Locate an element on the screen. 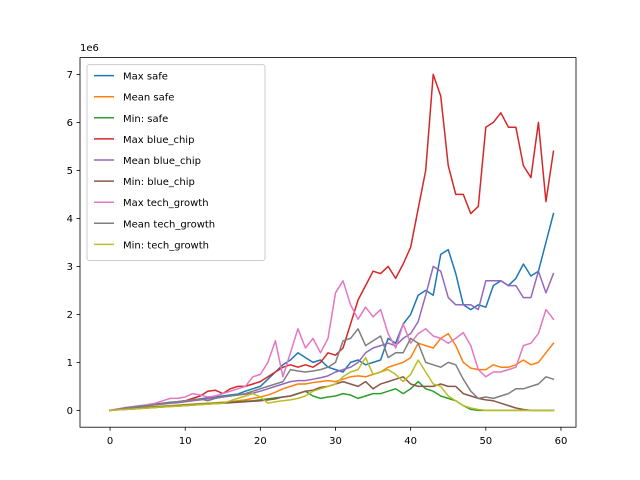 The height and width of the screenshot is (480, 640). y-tick-label: 3 is located at coordinates (70, 267).